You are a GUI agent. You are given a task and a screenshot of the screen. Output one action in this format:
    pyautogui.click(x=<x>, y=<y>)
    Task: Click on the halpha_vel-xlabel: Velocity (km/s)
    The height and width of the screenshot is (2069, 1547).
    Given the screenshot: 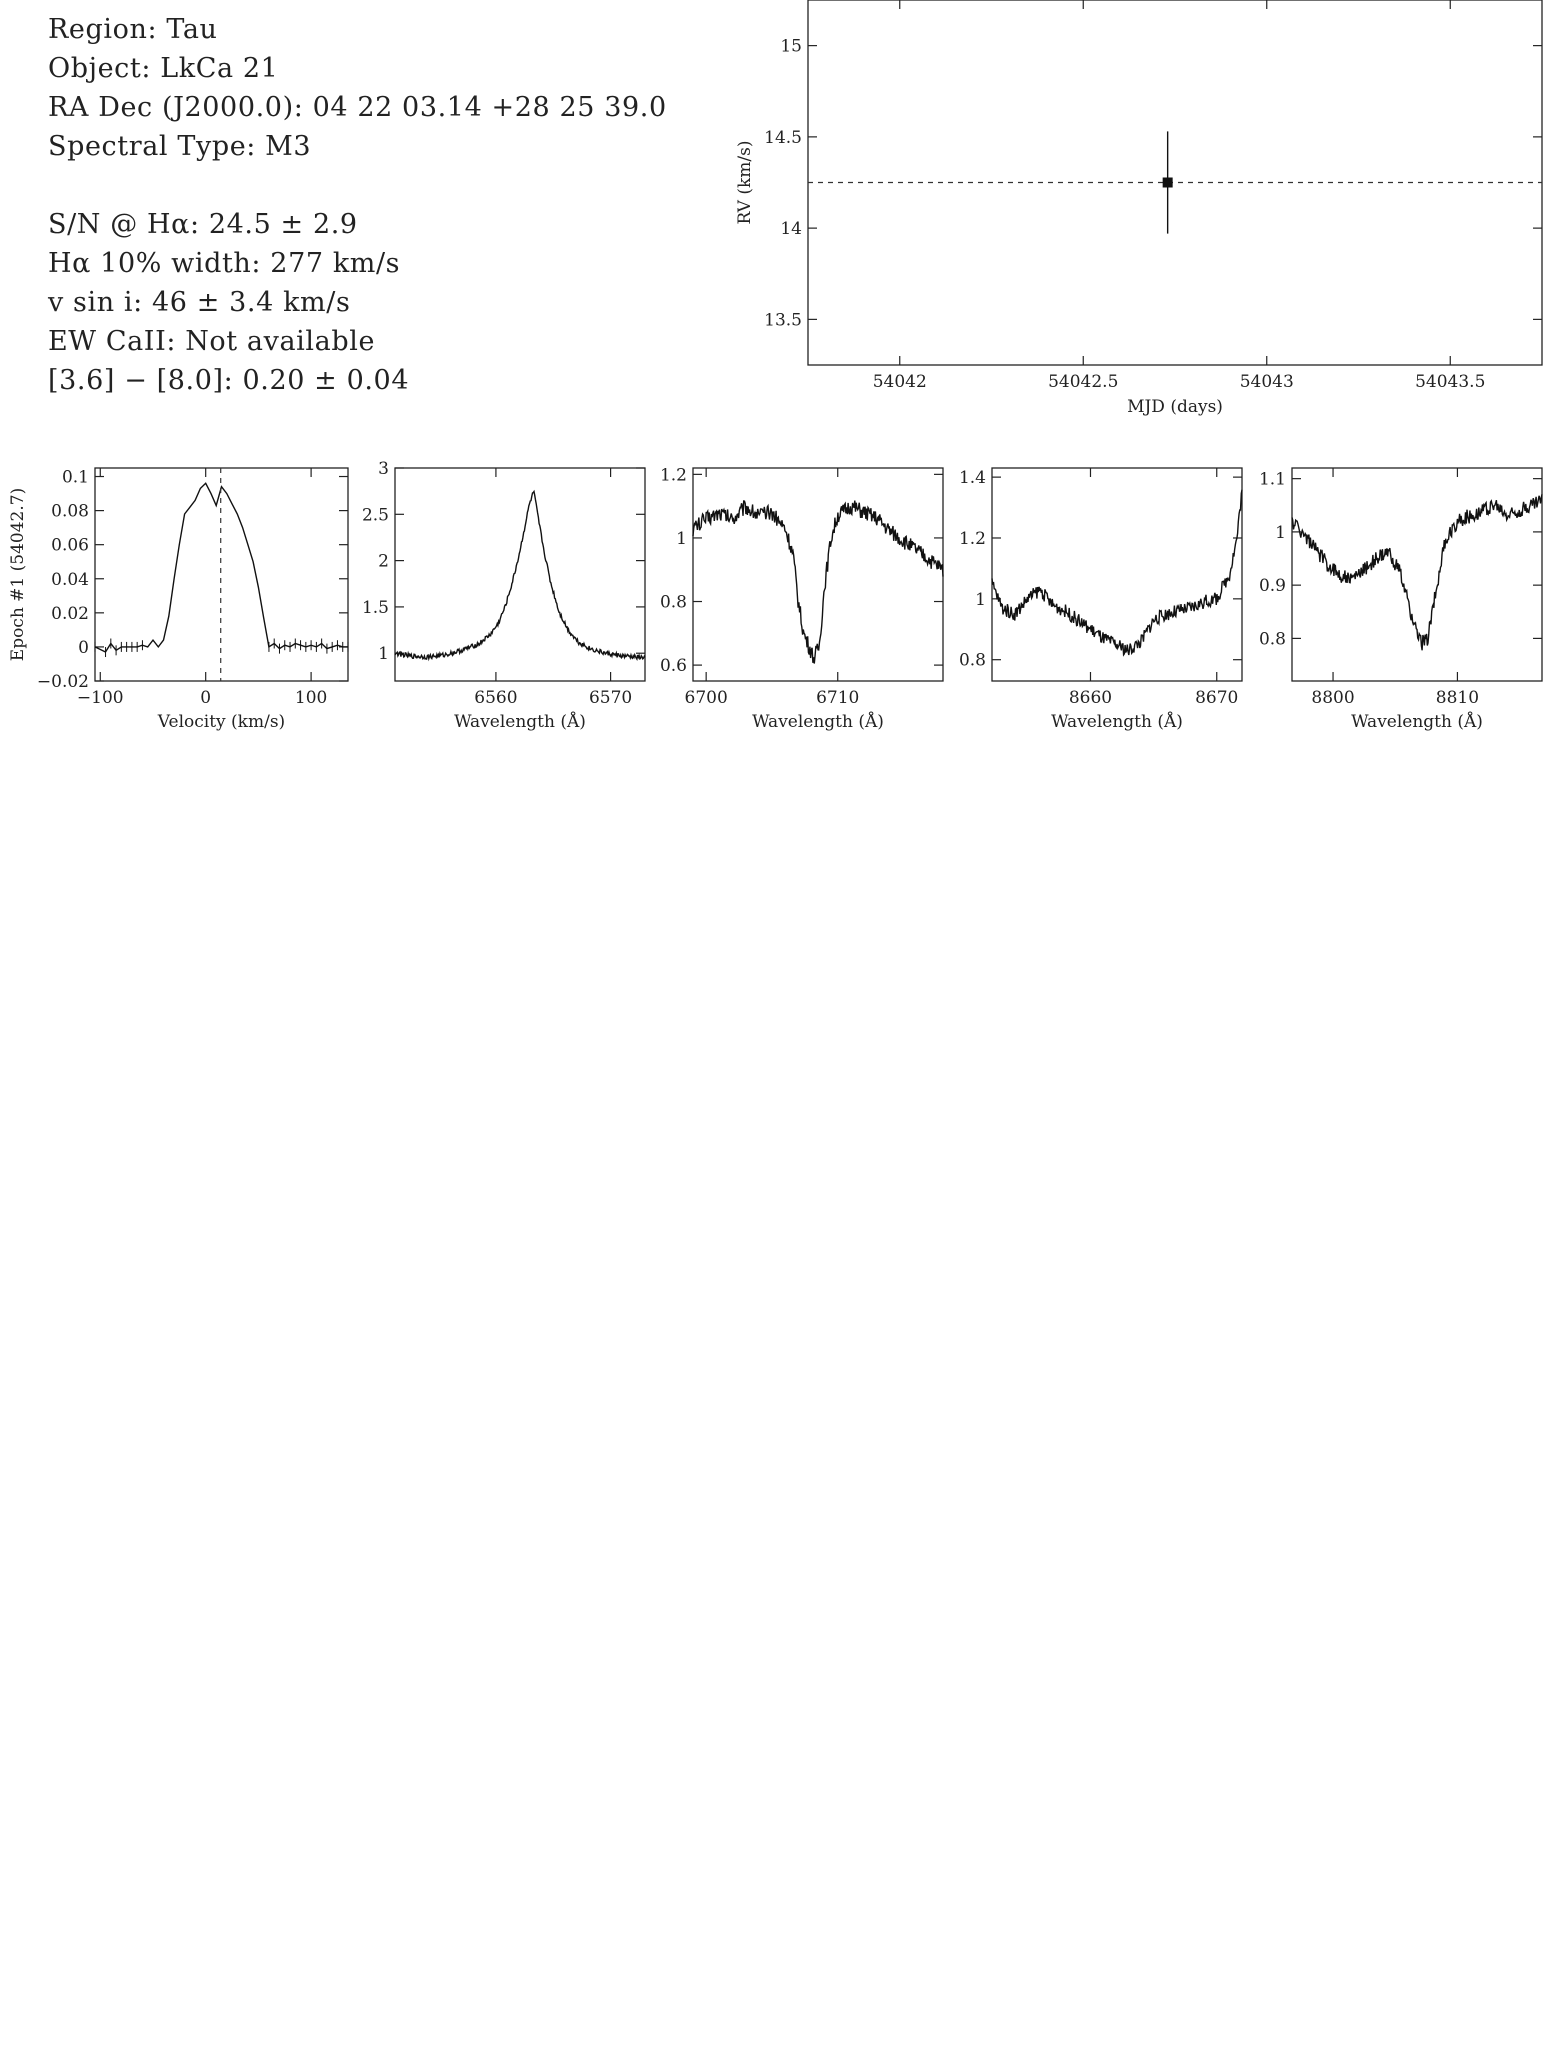 What is the action you would take?
    pyautogui.click(x=221, y=722)
    